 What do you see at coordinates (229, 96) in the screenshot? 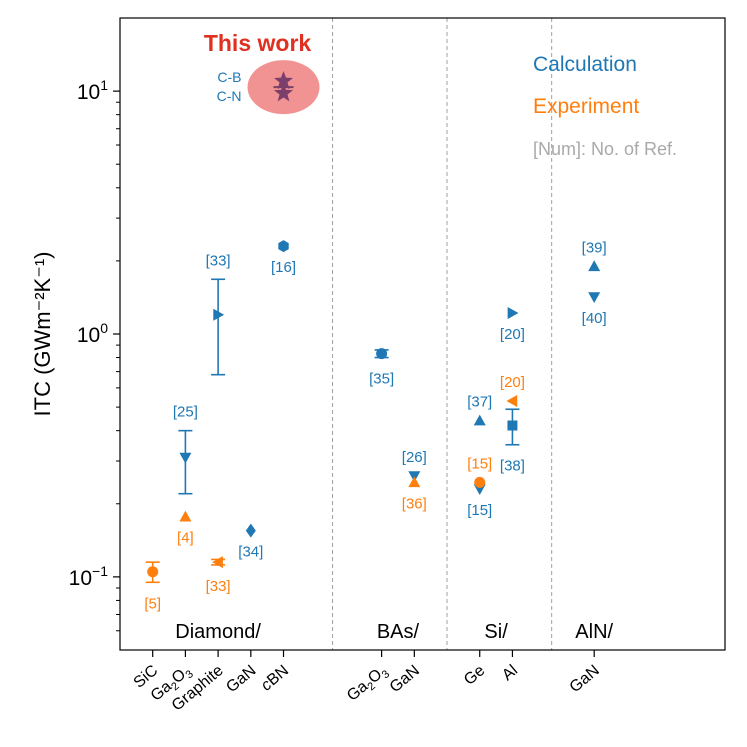
I see `this-work-point-label: C-N` at bounding box center [229, 96].